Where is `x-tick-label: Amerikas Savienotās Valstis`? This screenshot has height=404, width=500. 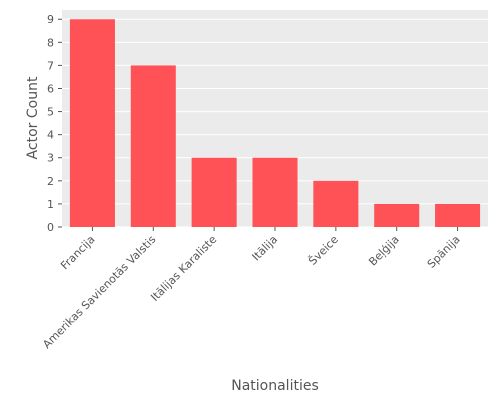
x-tick-label: Amerikas Savienotās Valstis is located at coordinates (99, 292).